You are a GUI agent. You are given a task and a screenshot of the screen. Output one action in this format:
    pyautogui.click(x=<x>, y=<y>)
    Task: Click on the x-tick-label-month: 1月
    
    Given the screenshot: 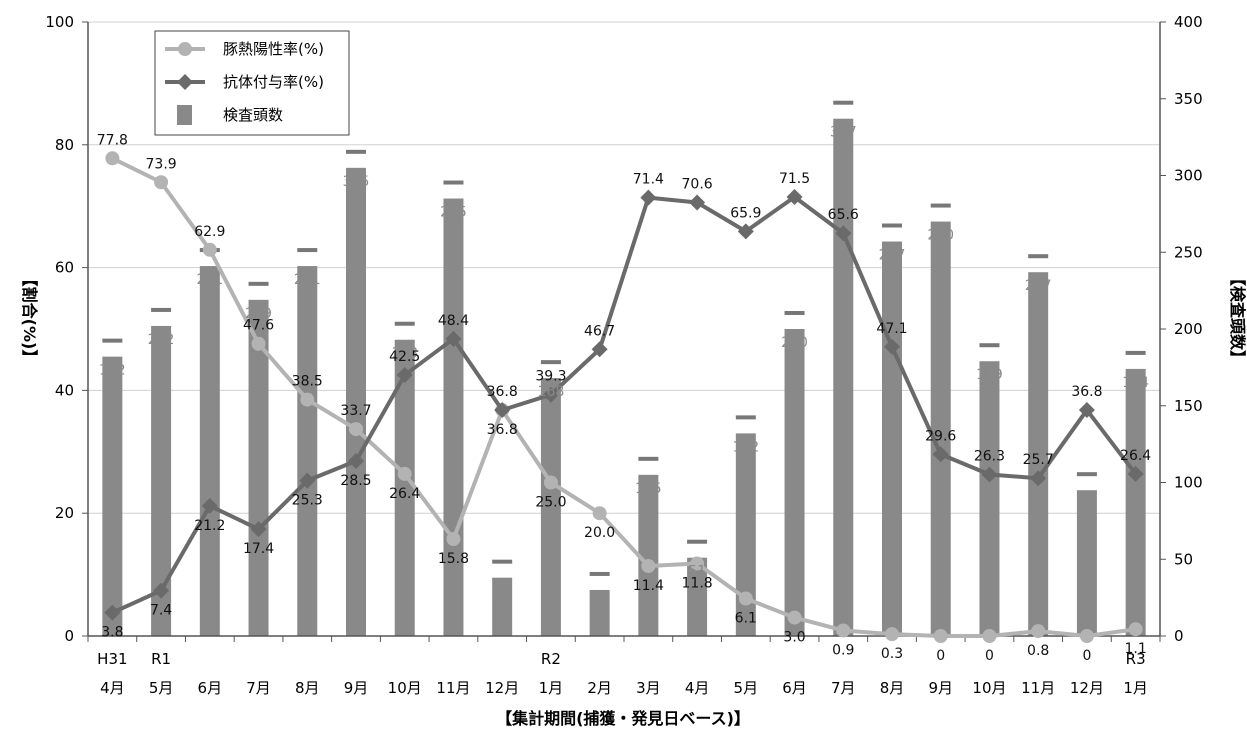 What is the action you would take?
    pyautogui.click(x=551, y=688)
    